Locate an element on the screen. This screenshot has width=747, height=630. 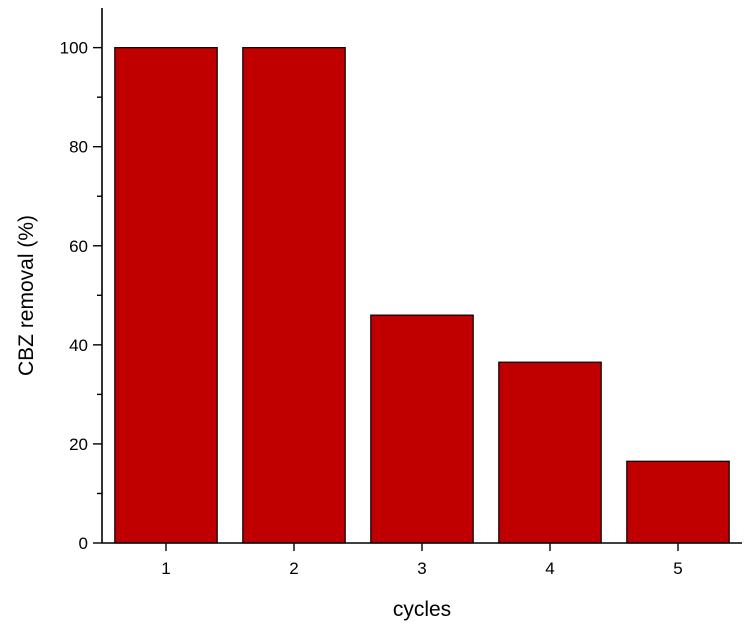
y-tick-label: 40 is located at coordinates (78, 345).